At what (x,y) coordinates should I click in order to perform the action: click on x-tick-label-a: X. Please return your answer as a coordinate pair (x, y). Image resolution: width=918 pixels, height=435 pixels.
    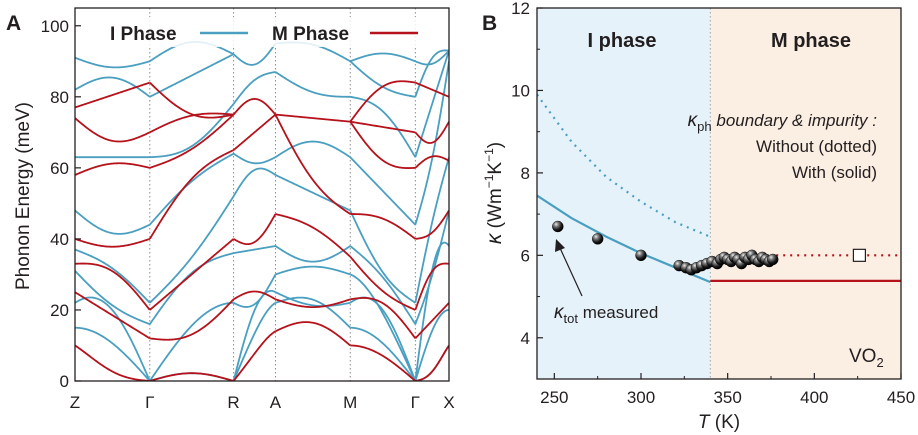
    Looking at the image, I should click on (448, 402).